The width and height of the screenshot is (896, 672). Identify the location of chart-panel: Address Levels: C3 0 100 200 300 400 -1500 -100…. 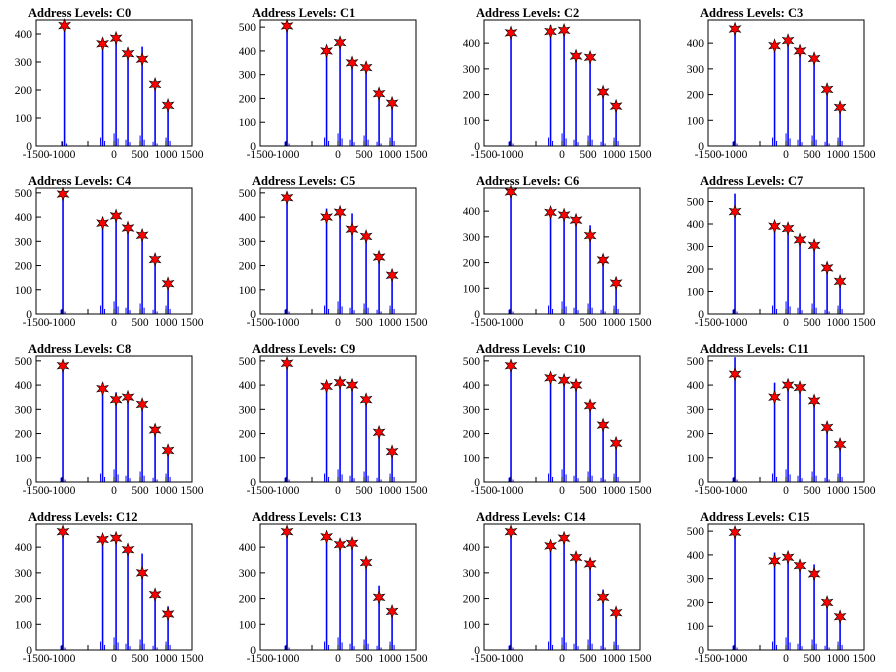
(784, 84).